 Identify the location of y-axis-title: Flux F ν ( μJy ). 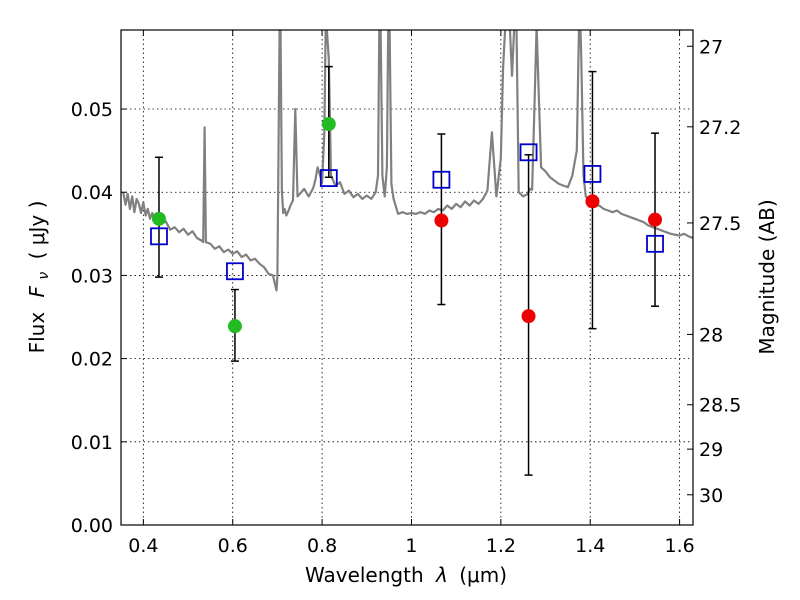
(39, 277).